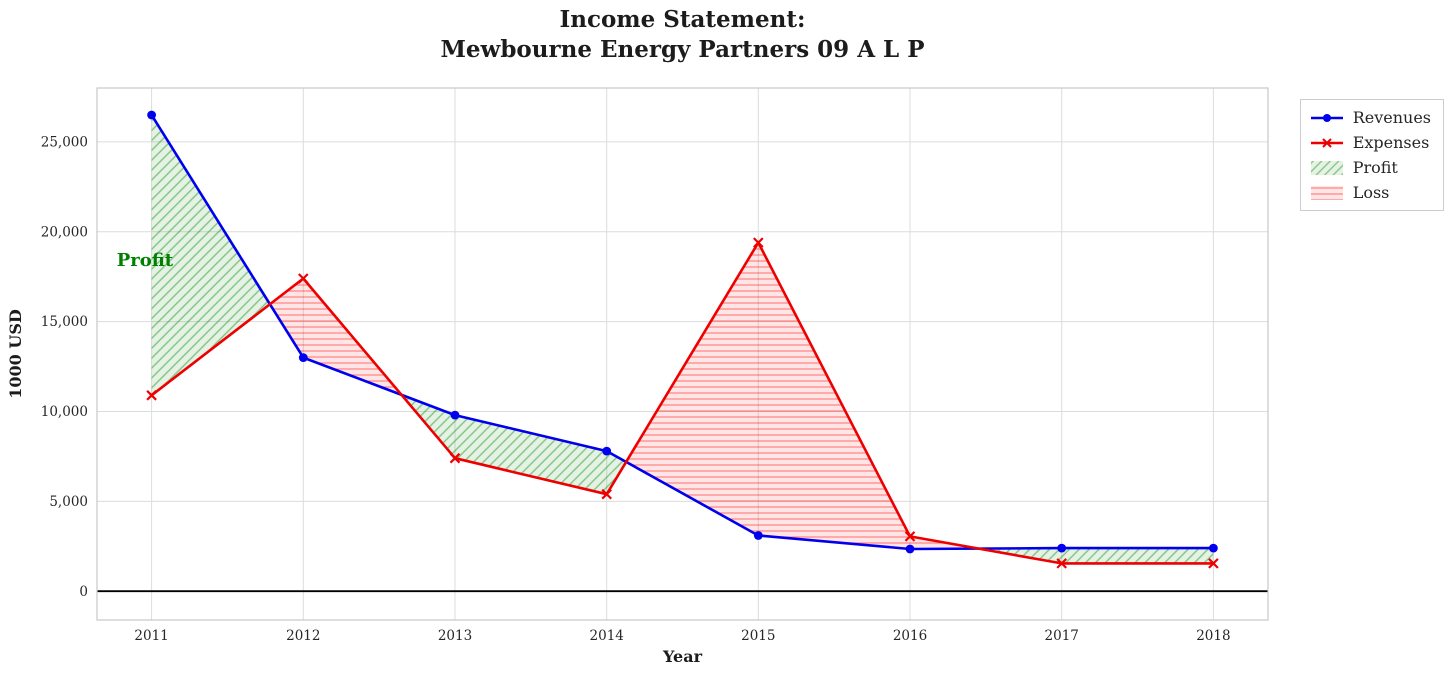 The image size is (1452, 676). I want to click on legend-swatch-profit, so click(1327, 168).